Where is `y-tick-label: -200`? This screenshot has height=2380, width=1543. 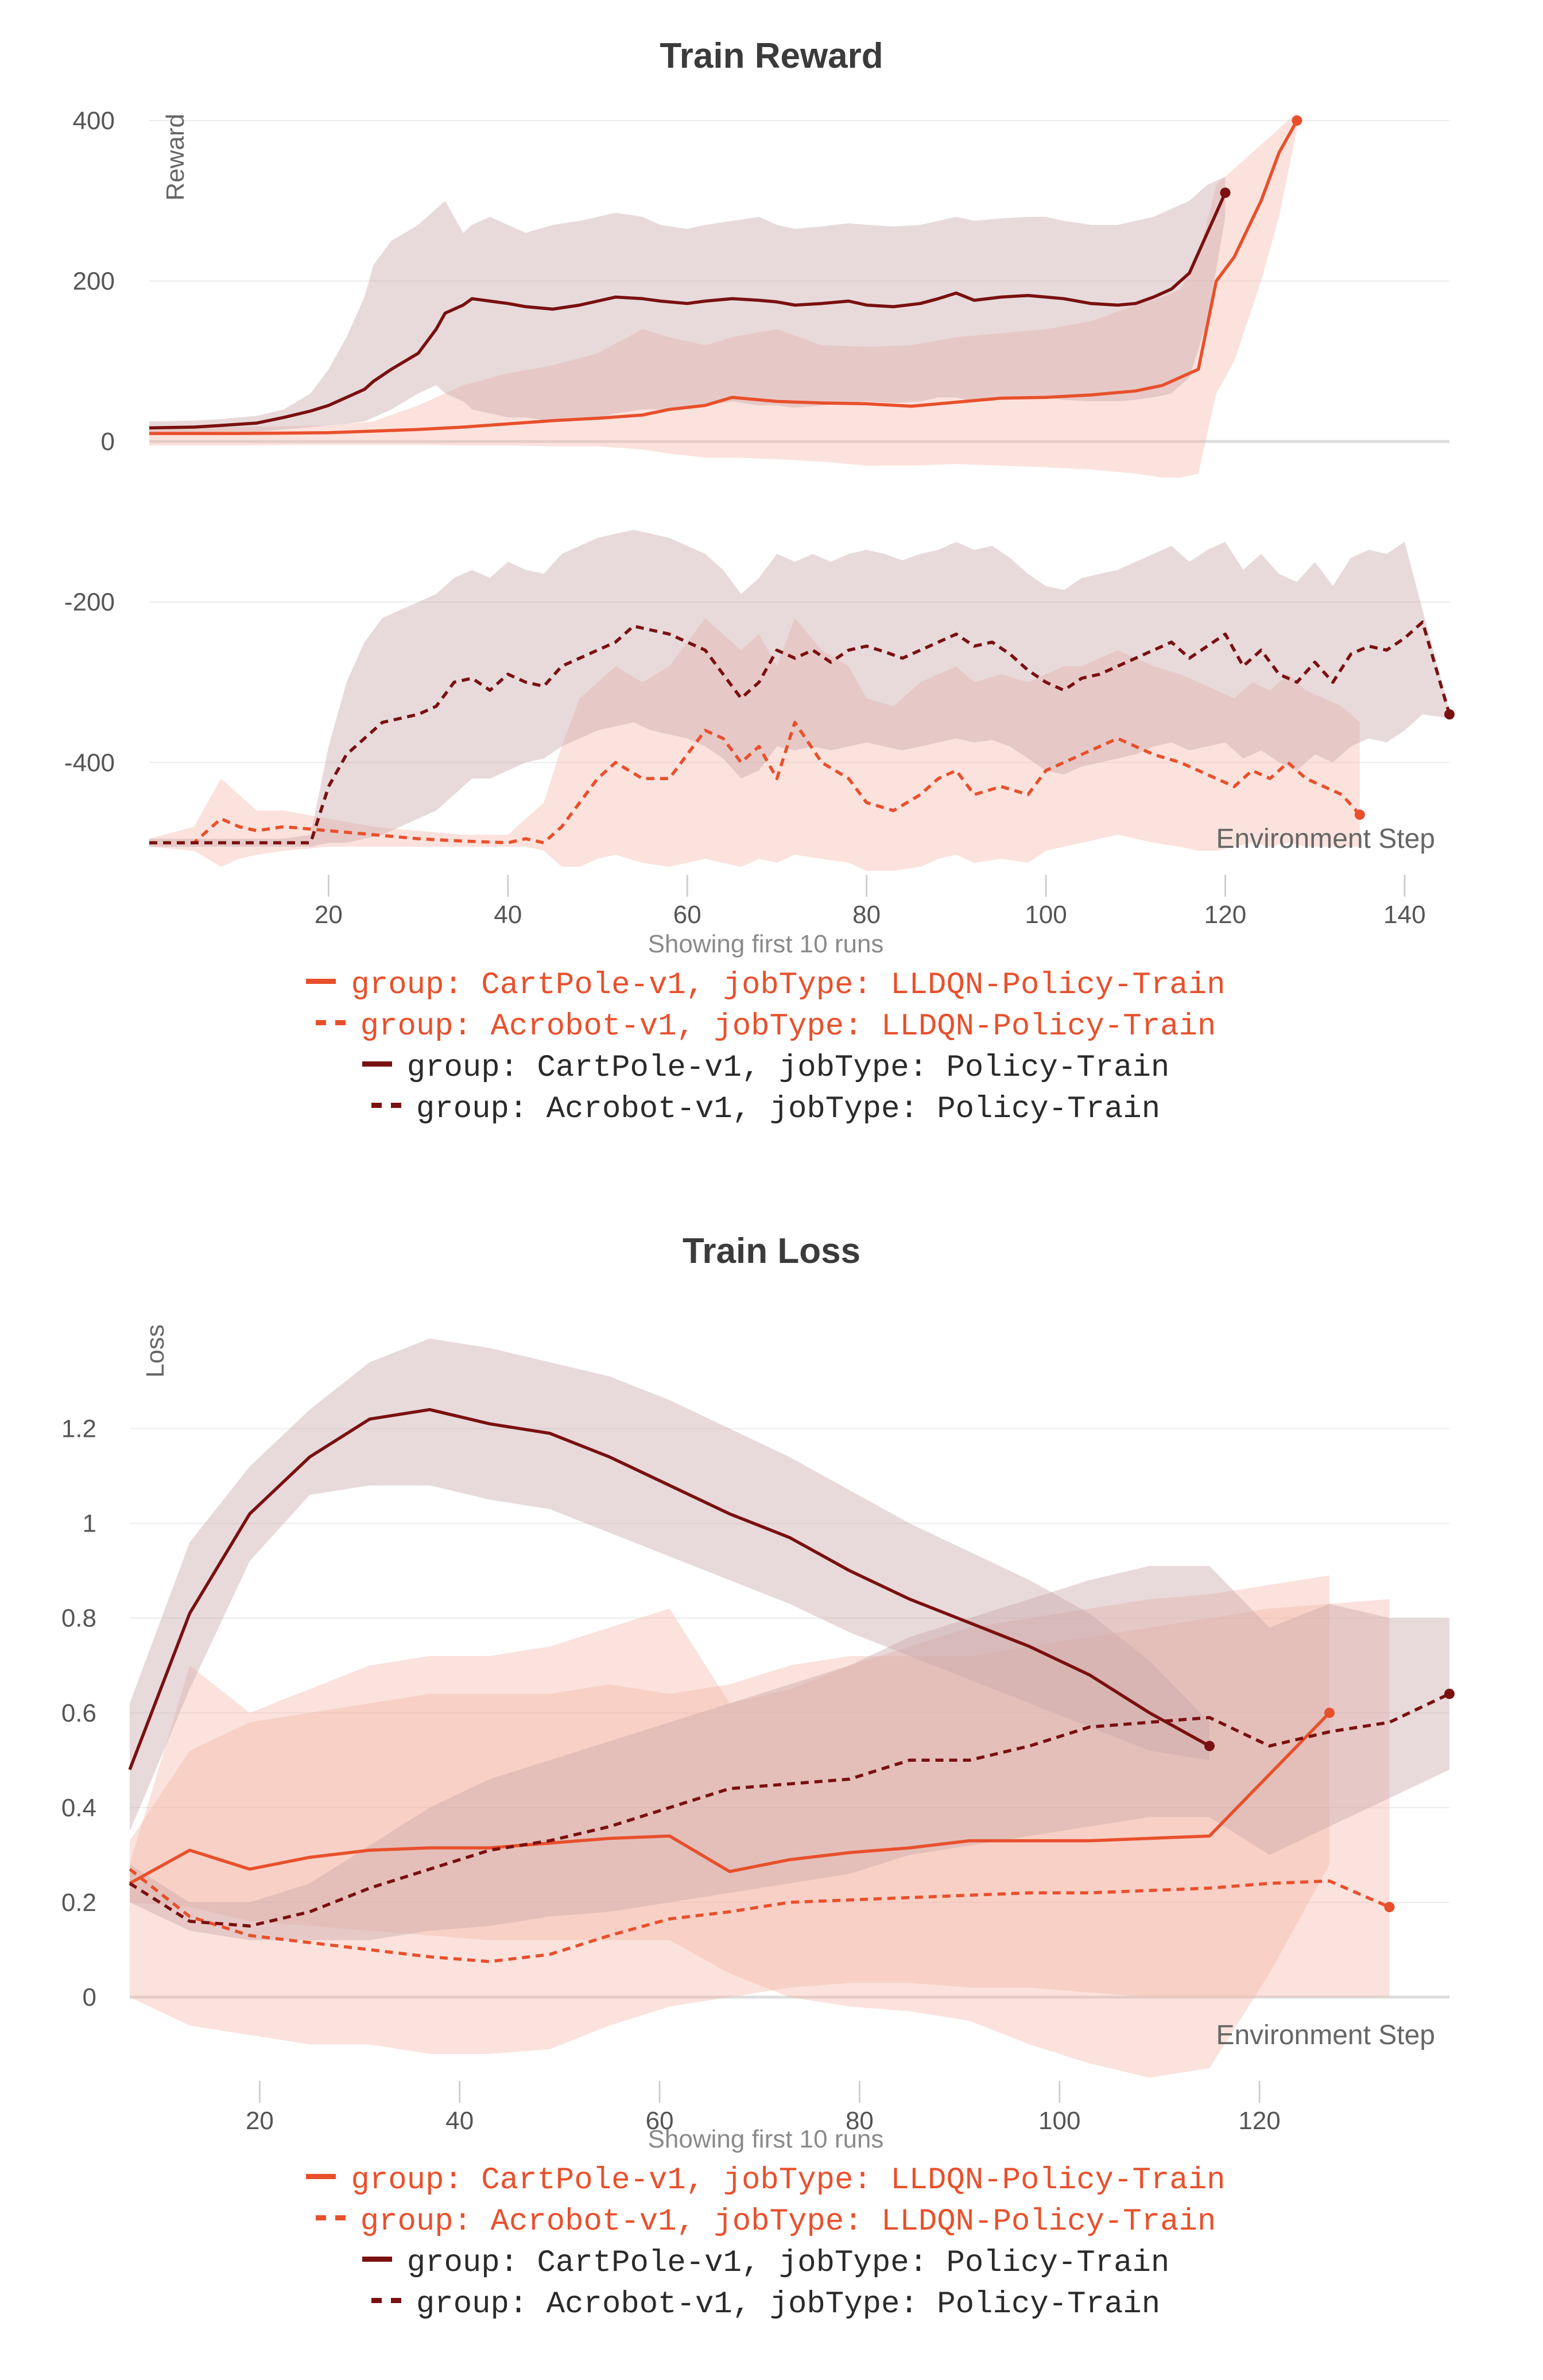
y-tick-label: -200 is located at coordinates (89, 602).